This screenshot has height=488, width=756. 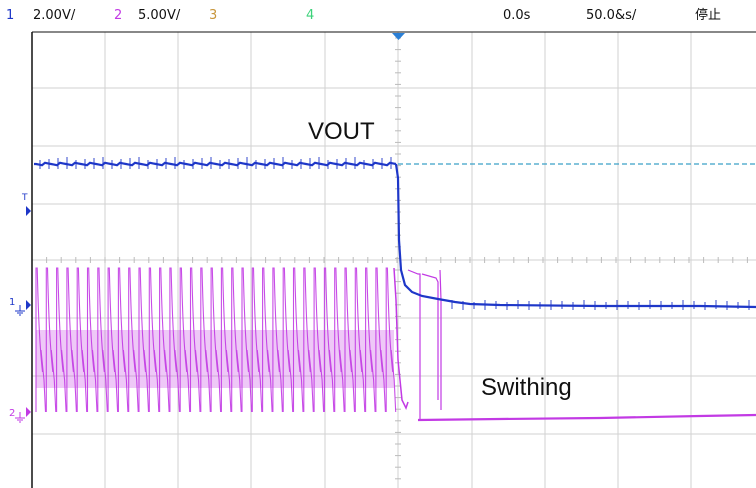 What do you see at coordinates (401, 338) in the screenshot?
I see `ch2-transition` at bounding box center [401, 338].